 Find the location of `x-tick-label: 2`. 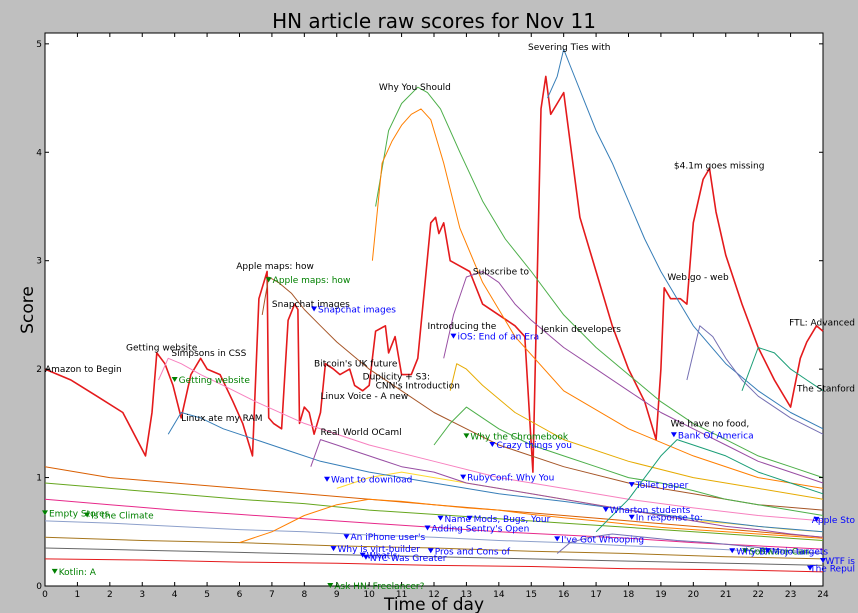

x-tick-label: 2 is located at coordinates (110, 595).